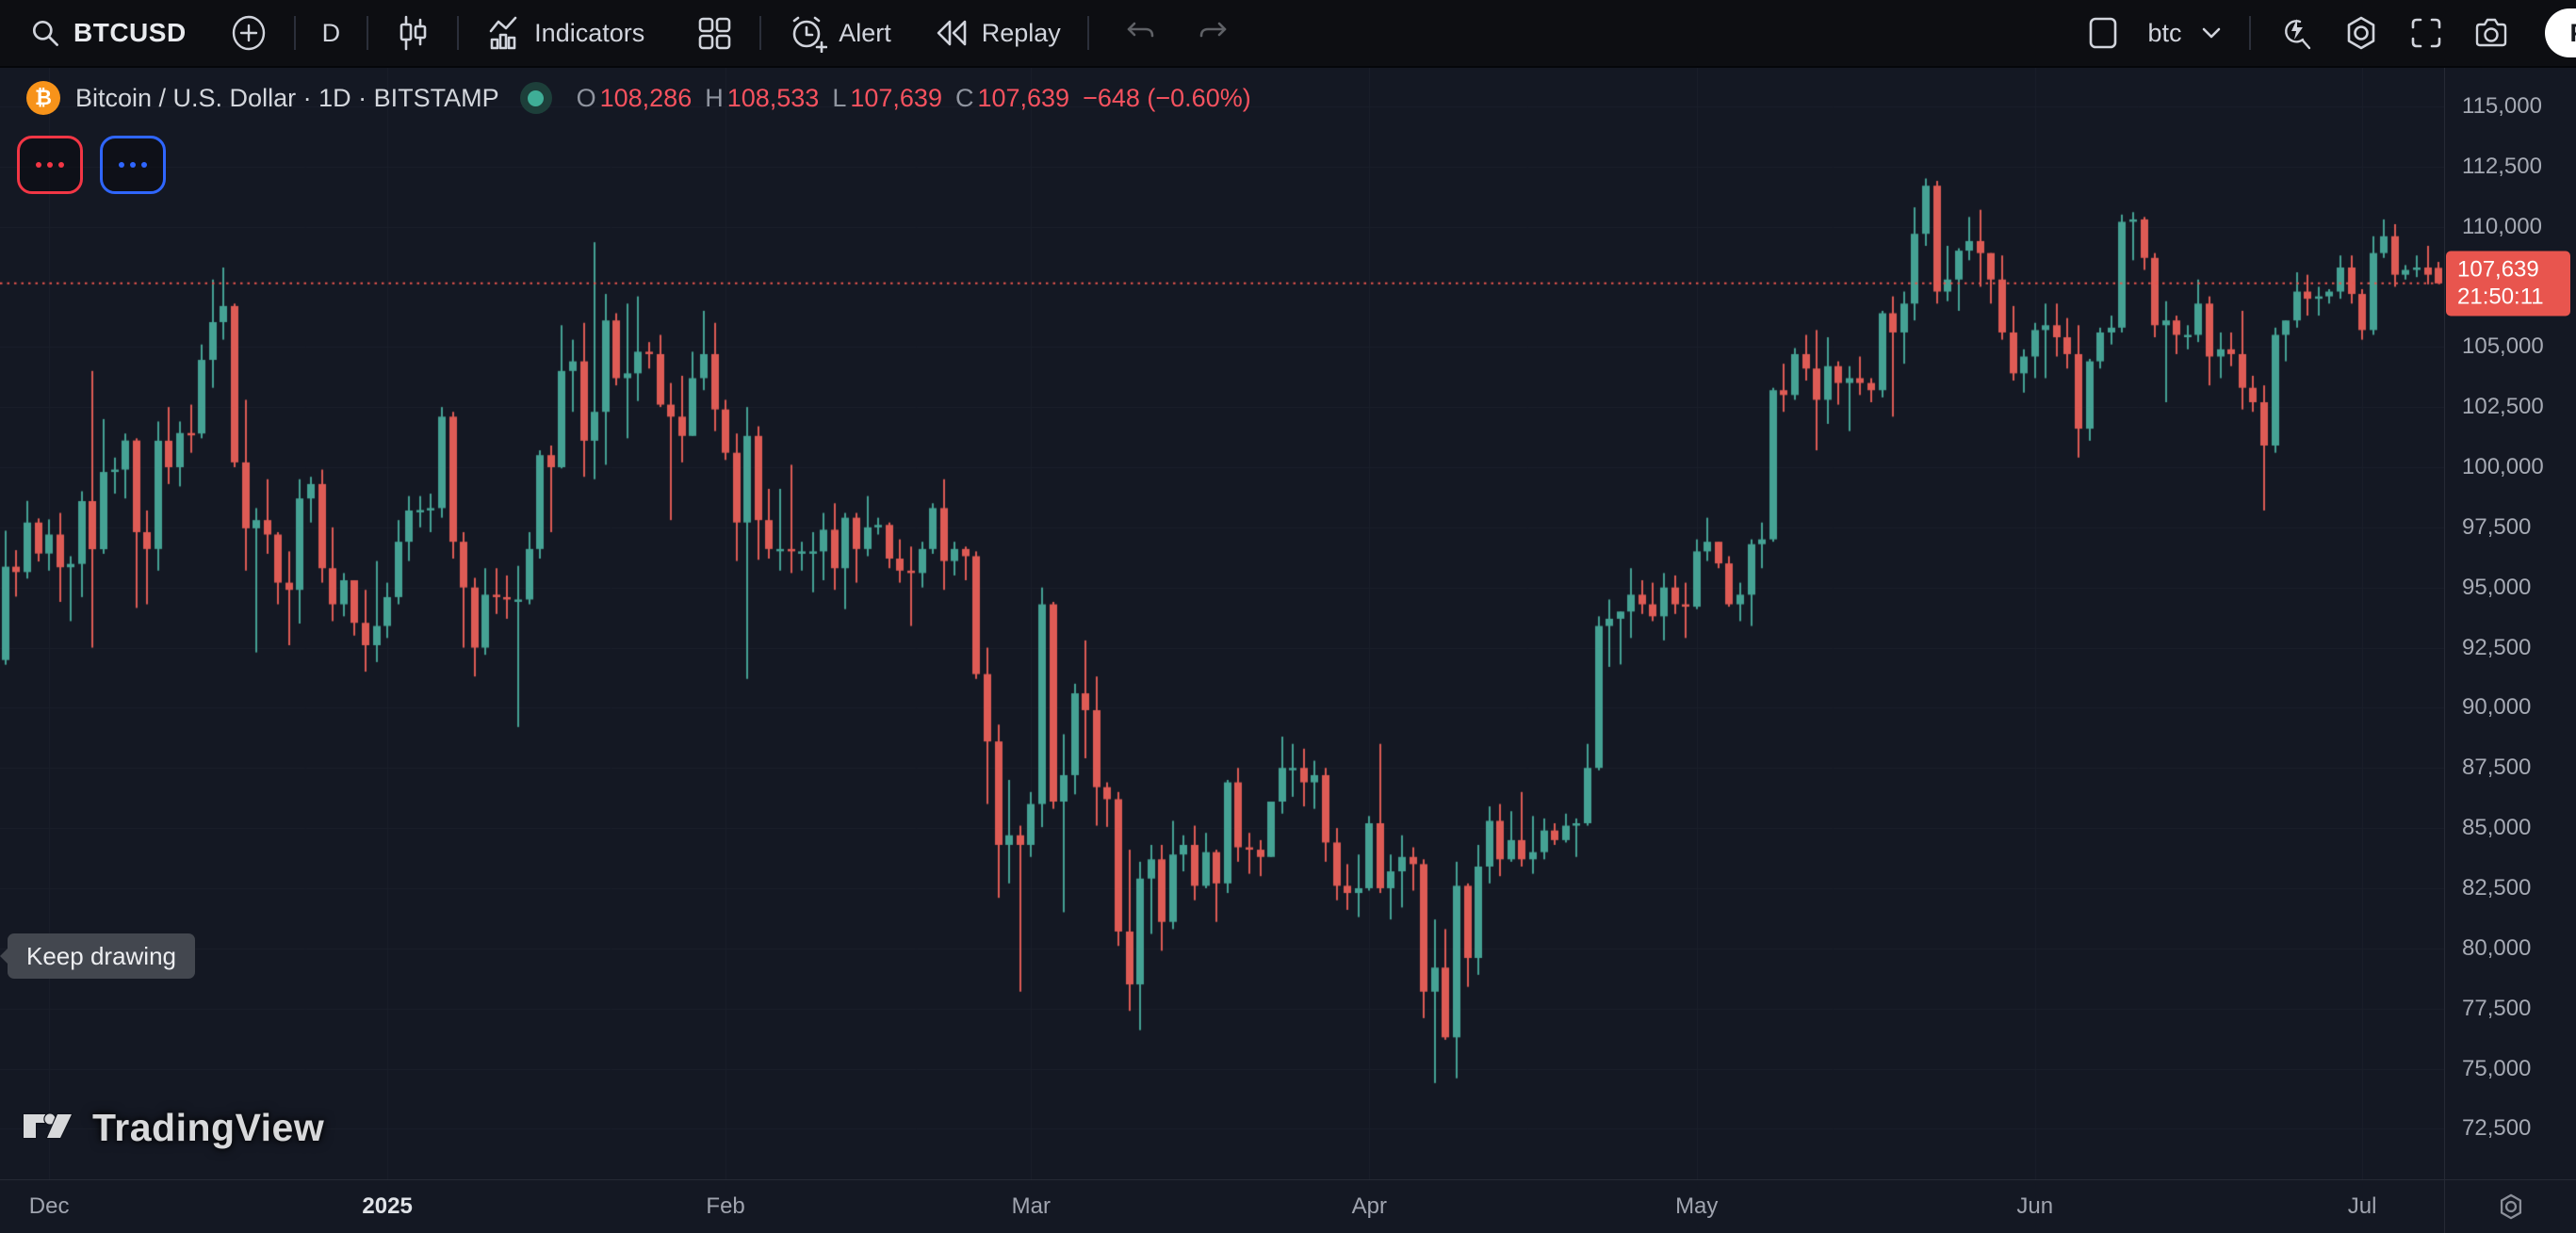 The height and width of the screenshot is (1233, 2576). I want to click on redo-icon, so click(1213, 33).